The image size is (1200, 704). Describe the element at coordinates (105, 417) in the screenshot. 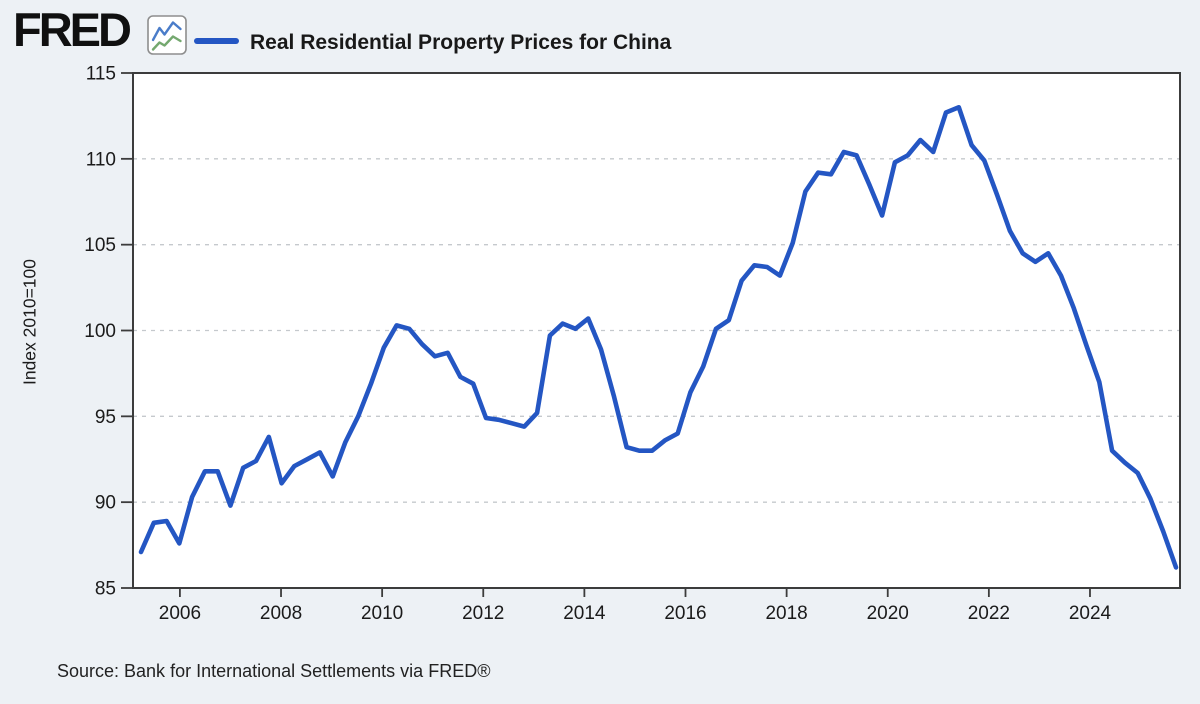

I see `y-axis-tick-label: 95` at that location.